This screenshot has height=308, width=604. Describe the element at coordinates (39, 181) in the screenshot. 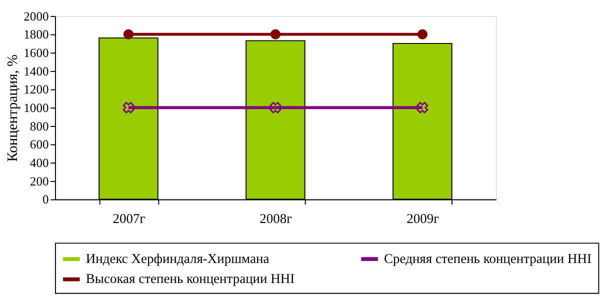

I see `y-tick-label: 200` at that location.